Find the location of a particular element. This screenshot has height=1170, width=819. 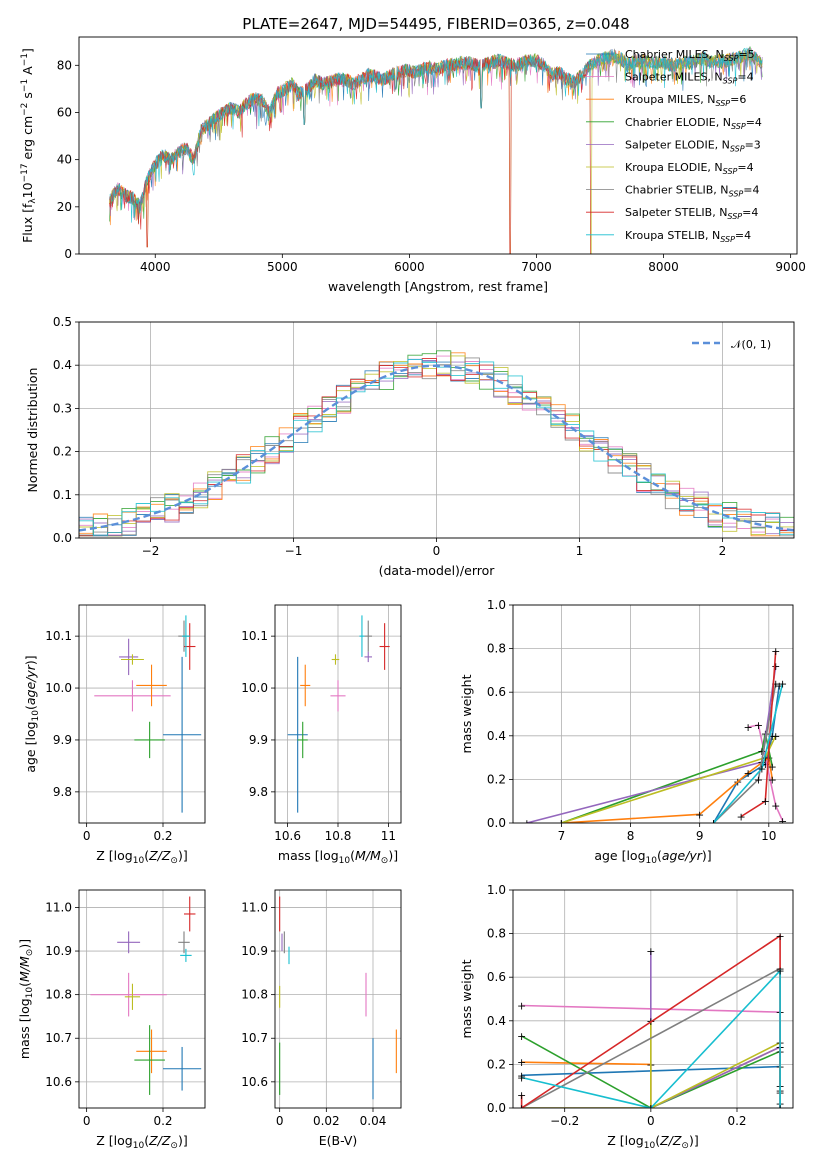

x-tick-label: 6000 is located at coordinates (409, 267).